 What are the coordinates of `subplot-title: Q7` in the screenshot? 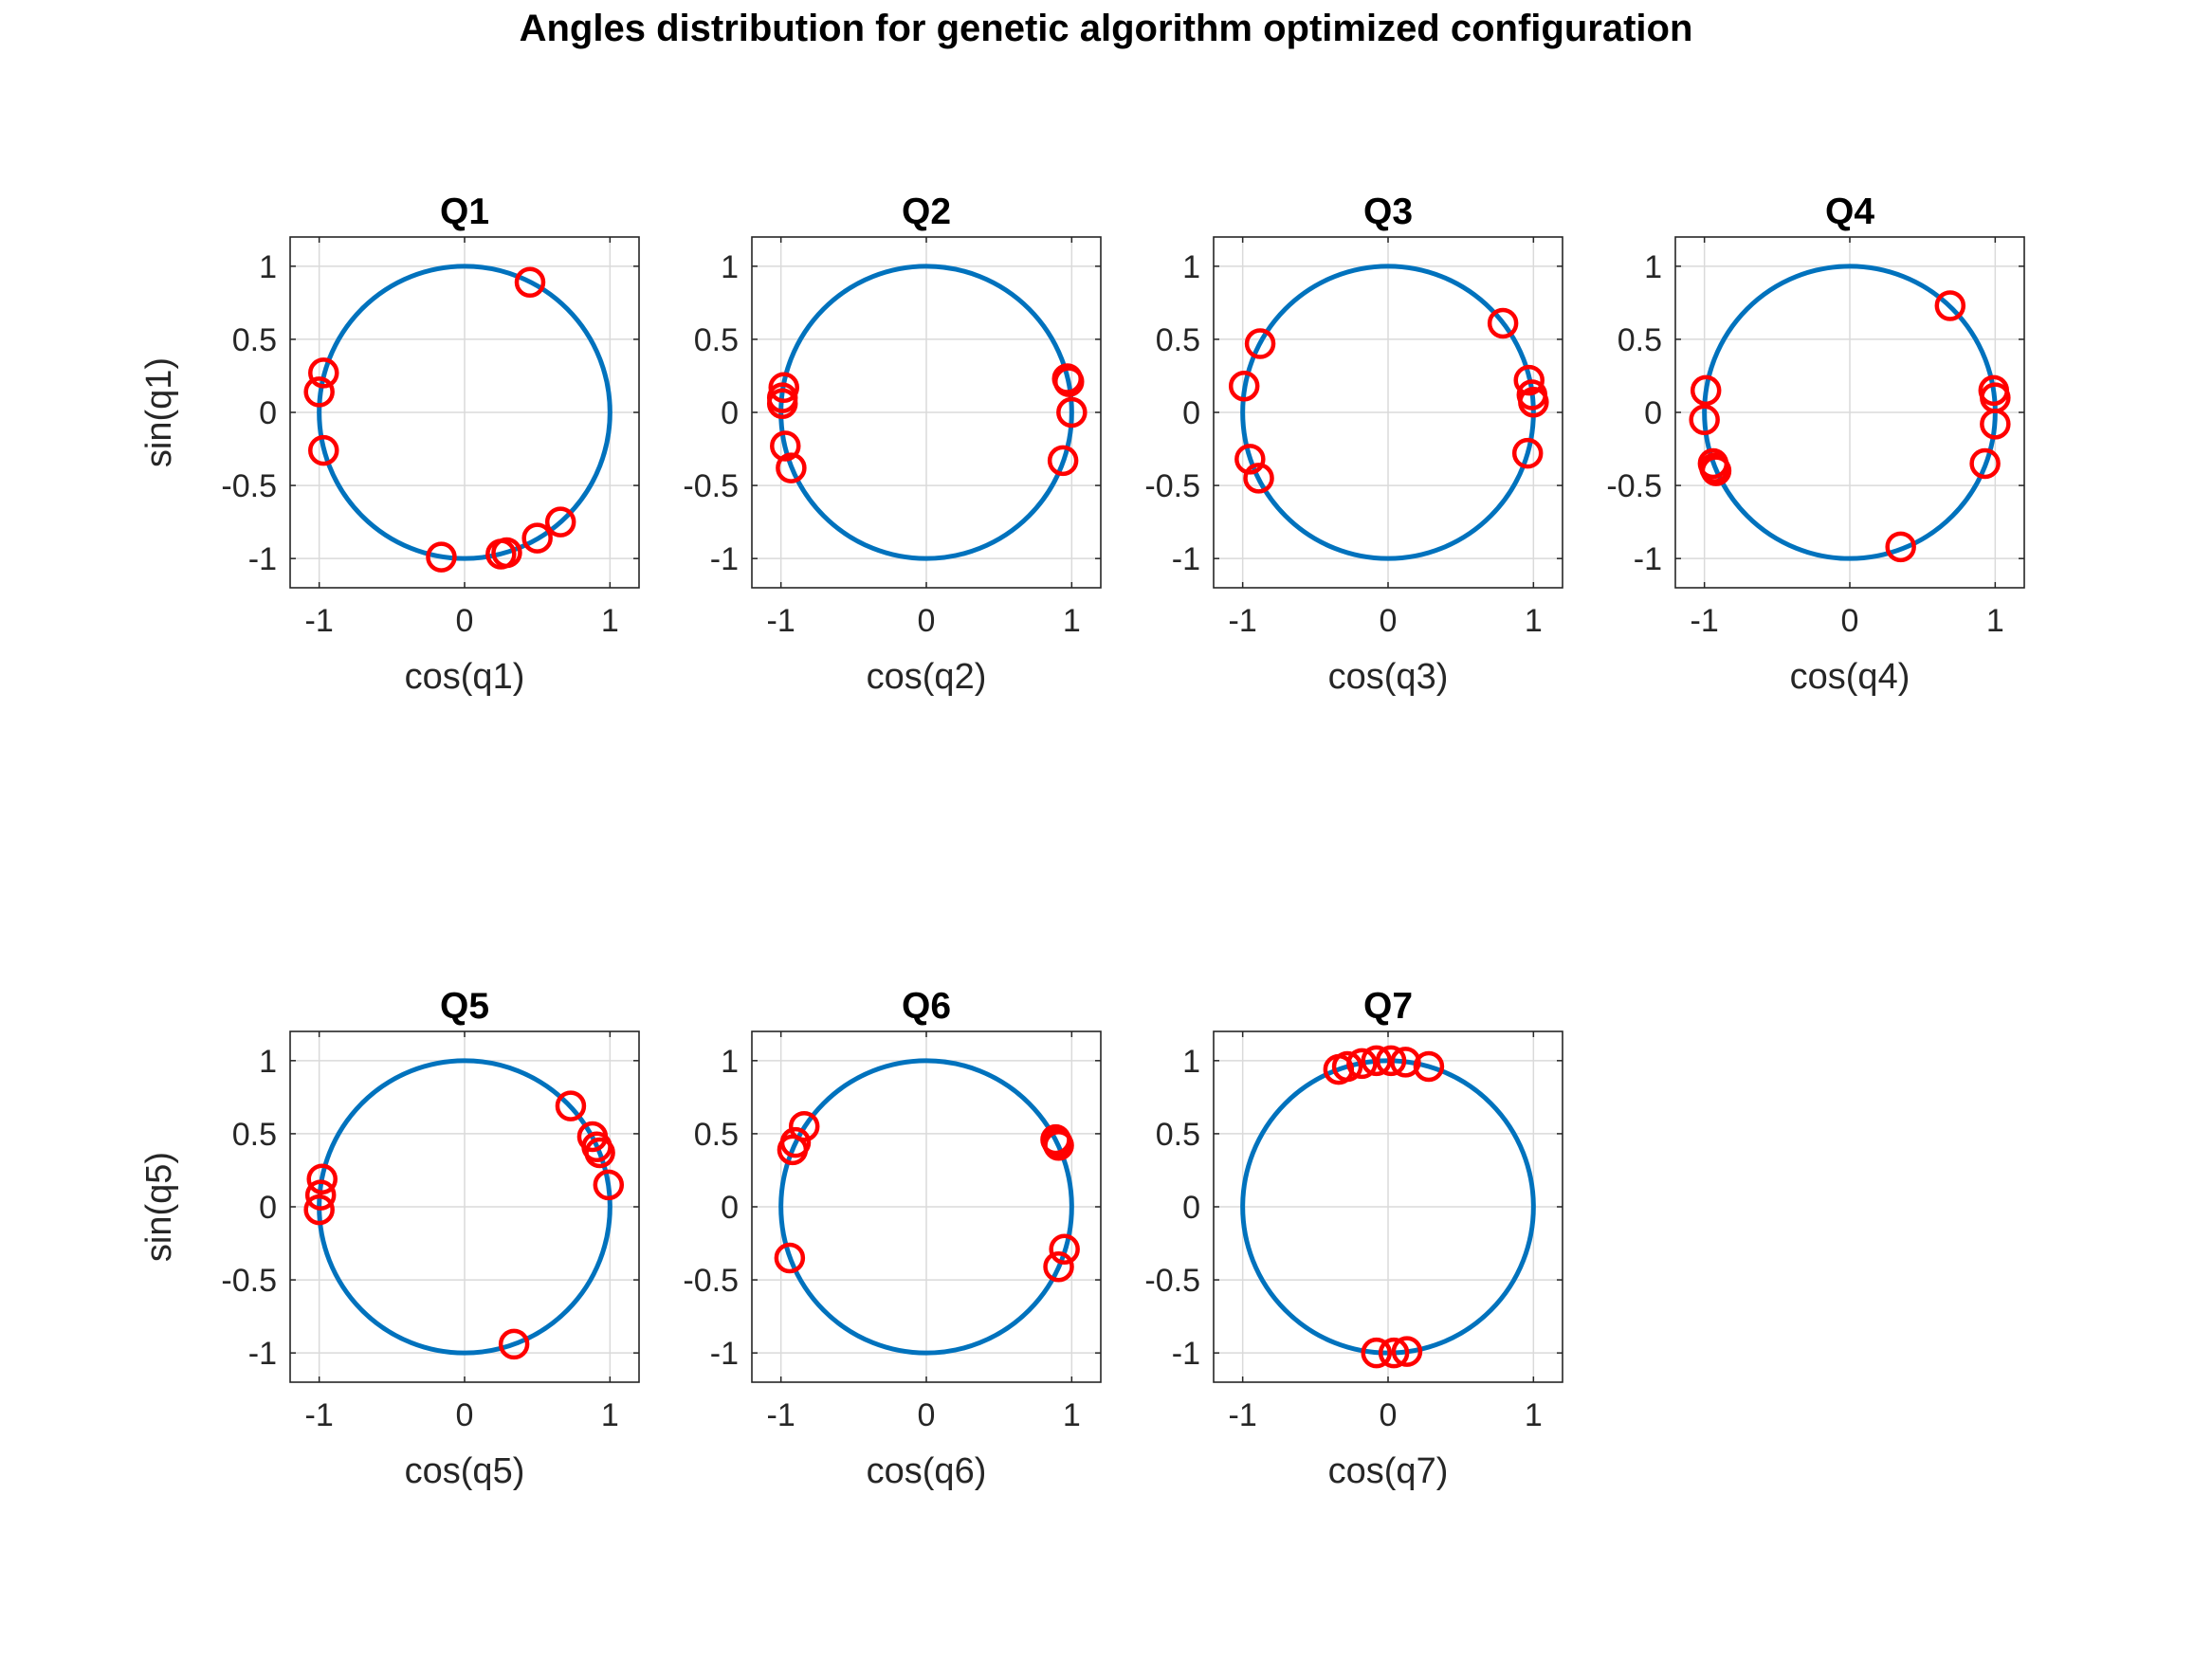 It's located at (1388, 1006).